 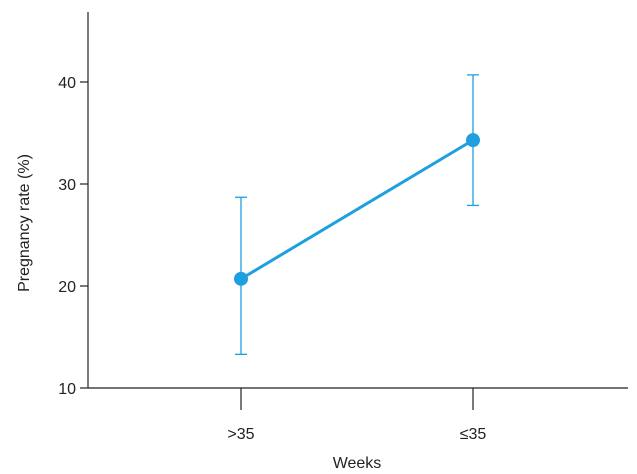 I want to click on x-axis-label: Weeks, so click(x=357, y=463).